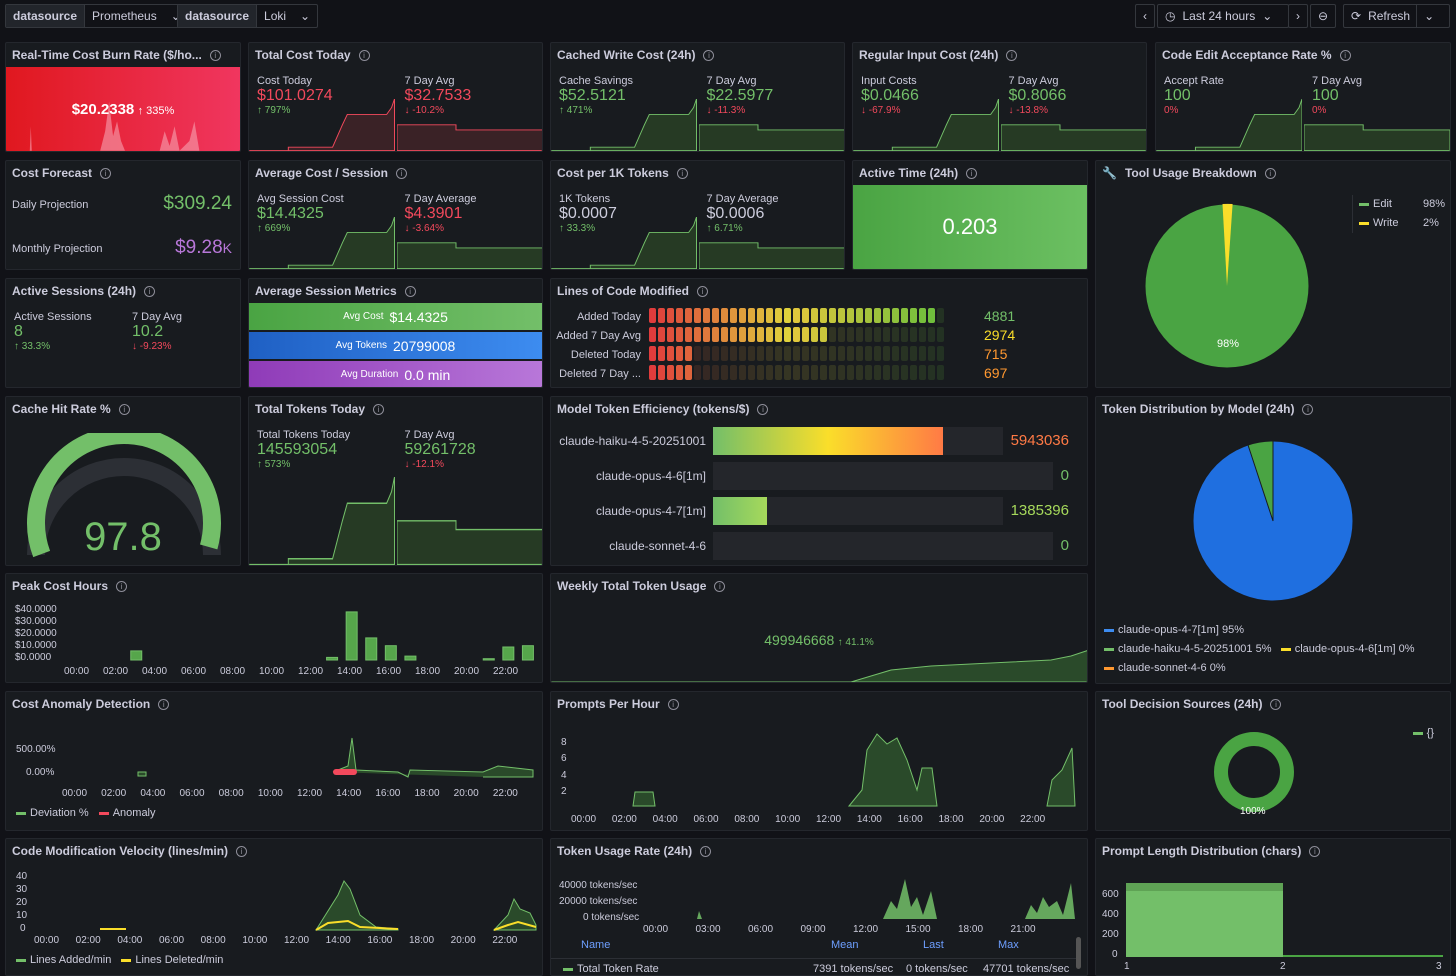  I want to click on x-tick: 18:00, so click(422, 940).